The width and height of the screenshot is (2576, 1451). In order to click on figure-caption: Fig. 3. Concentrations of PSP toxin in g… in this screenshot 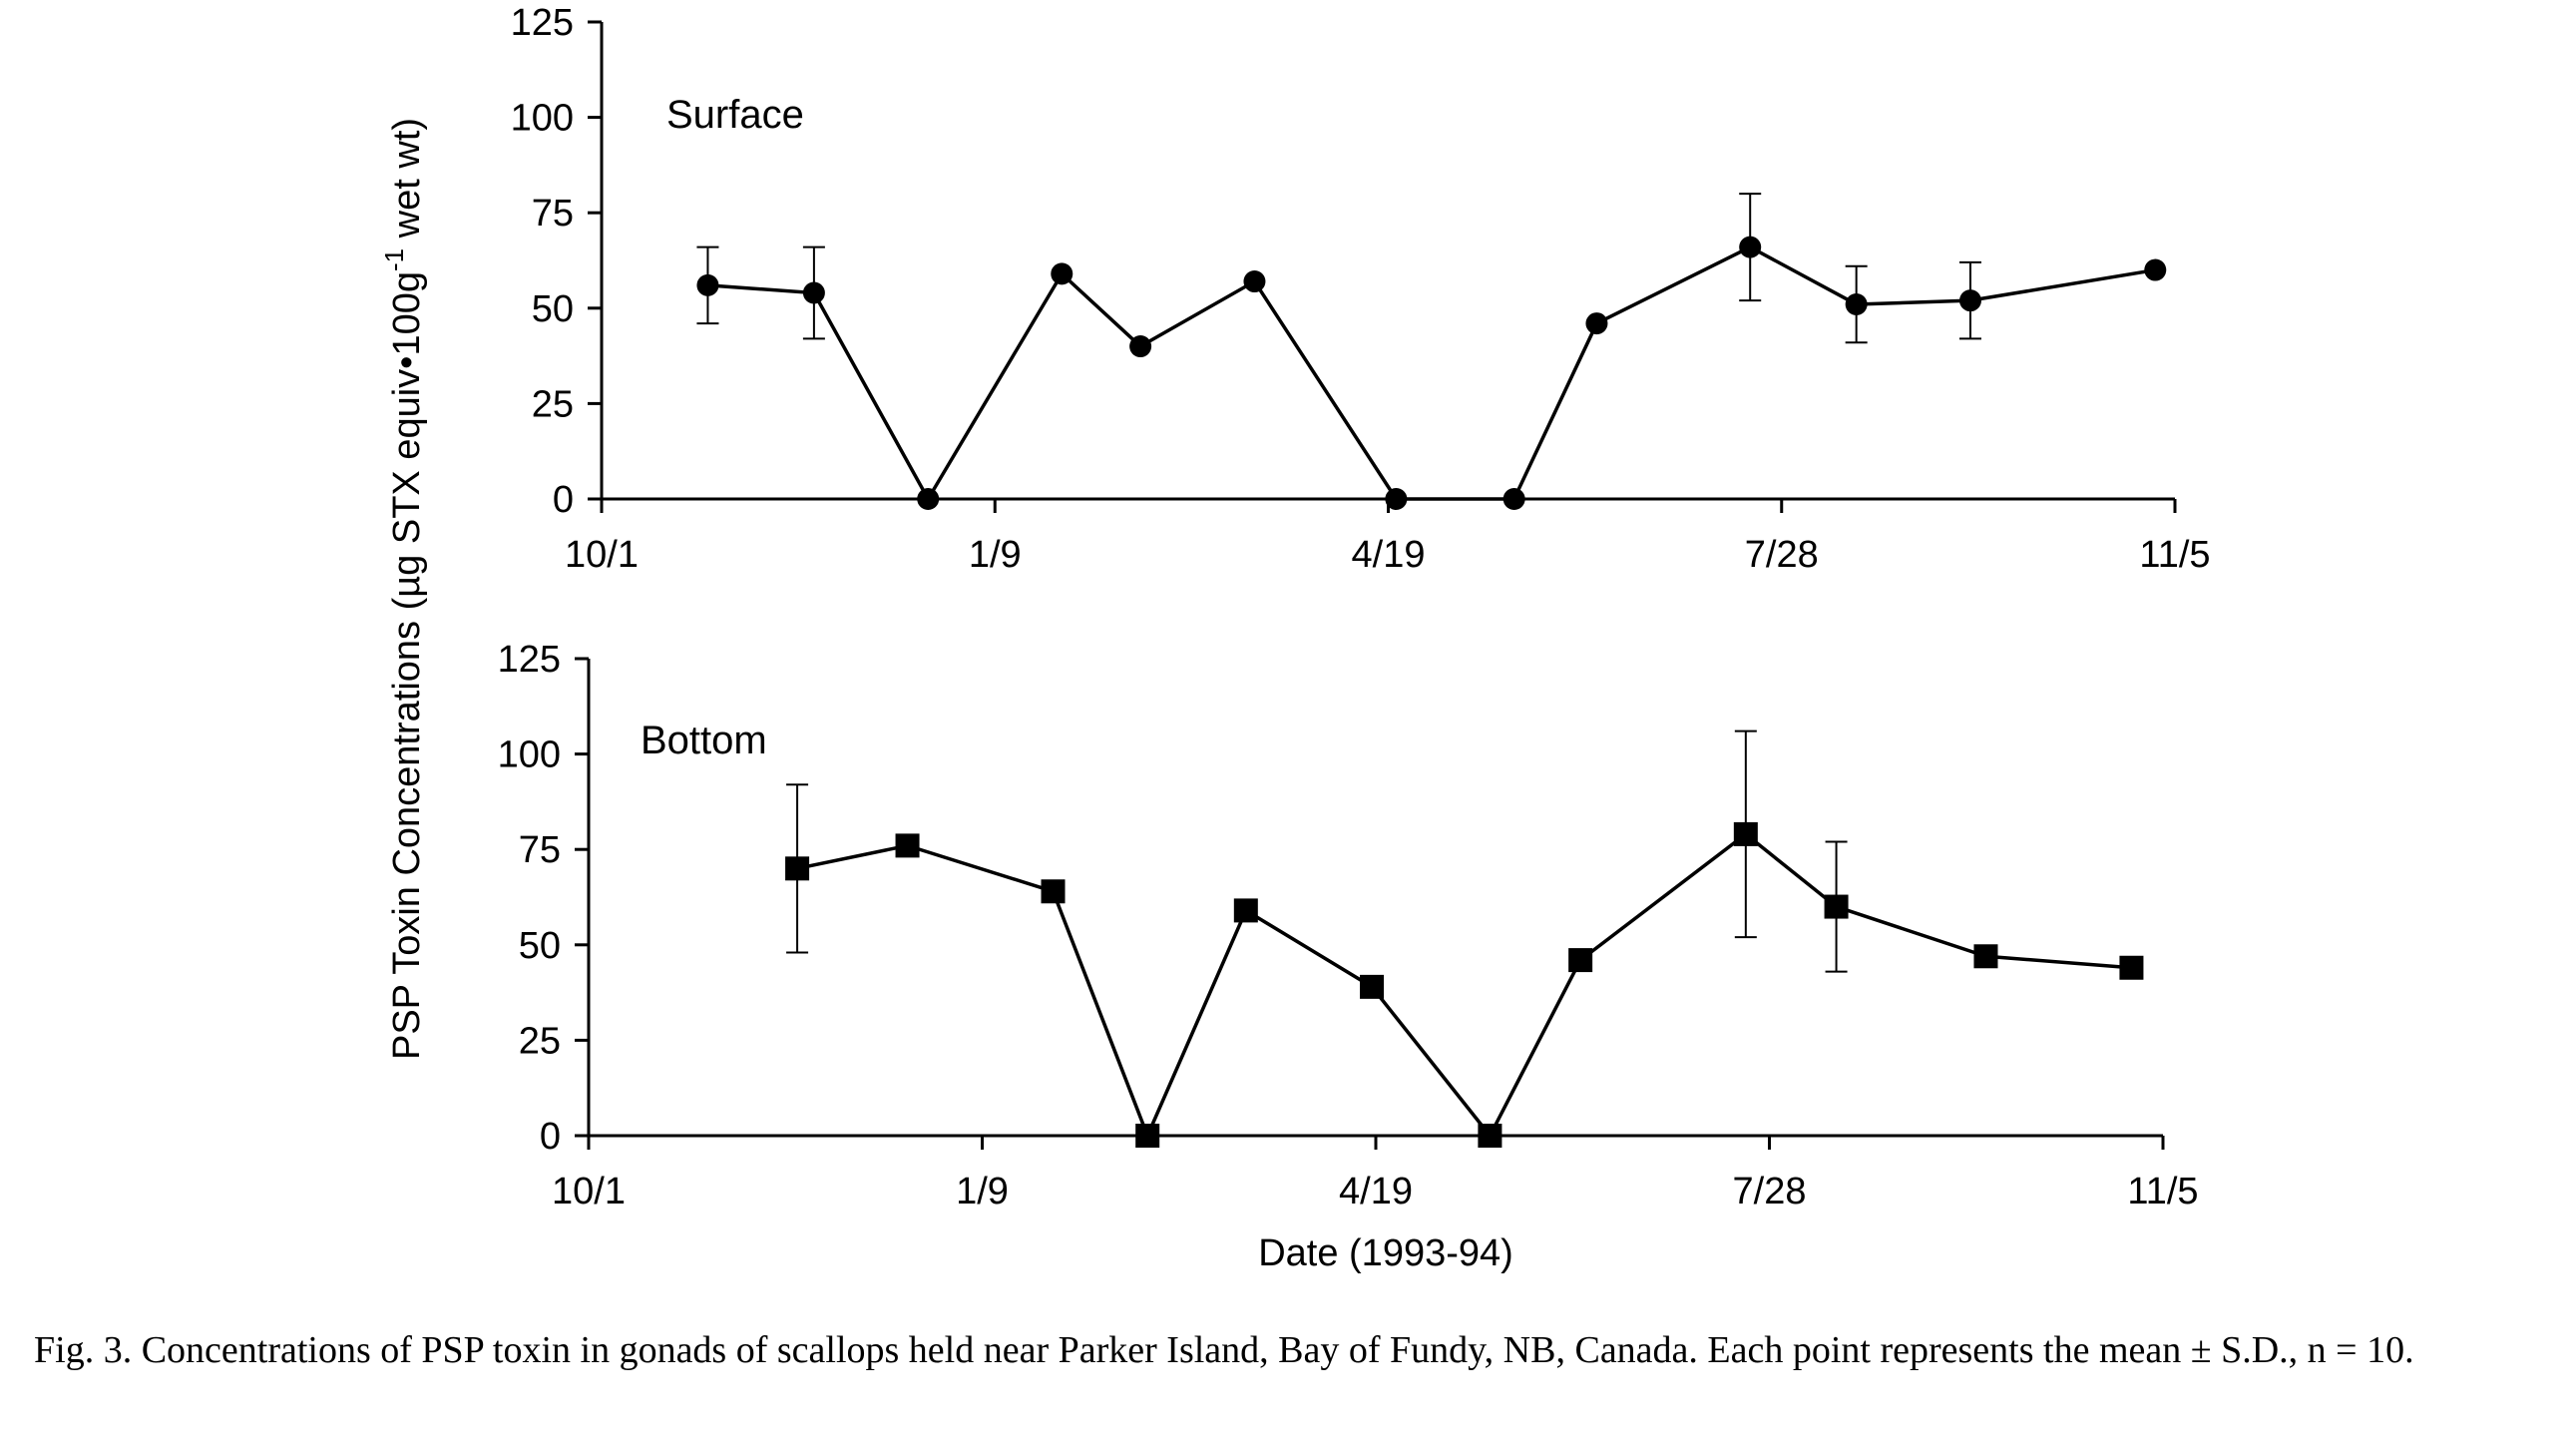, I will do `click(1224, 1350)`.